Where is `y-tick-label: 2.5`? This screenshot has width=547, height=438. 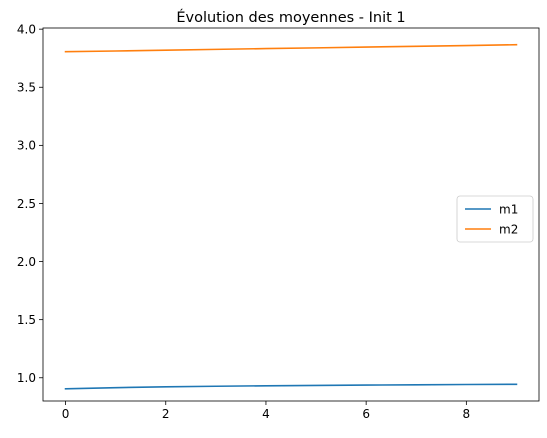 y-tick-label: 2.5 is located at coordinates (26, 204).